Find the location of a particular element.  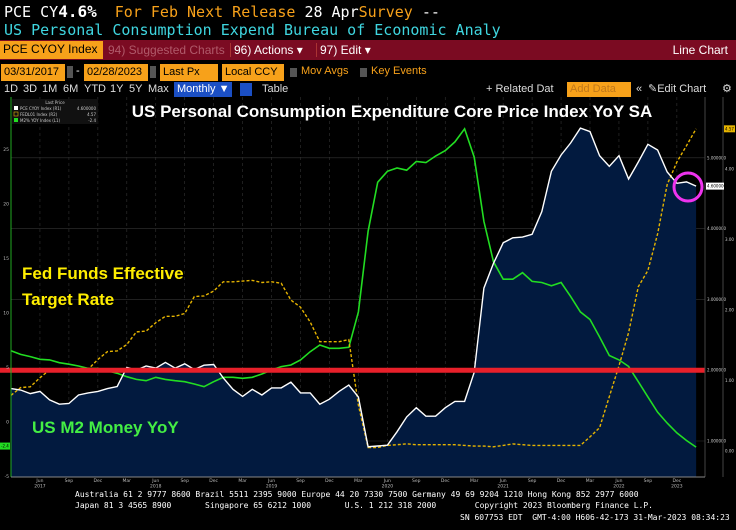

legend-swatch-fed is located at coordinates (16, 114).